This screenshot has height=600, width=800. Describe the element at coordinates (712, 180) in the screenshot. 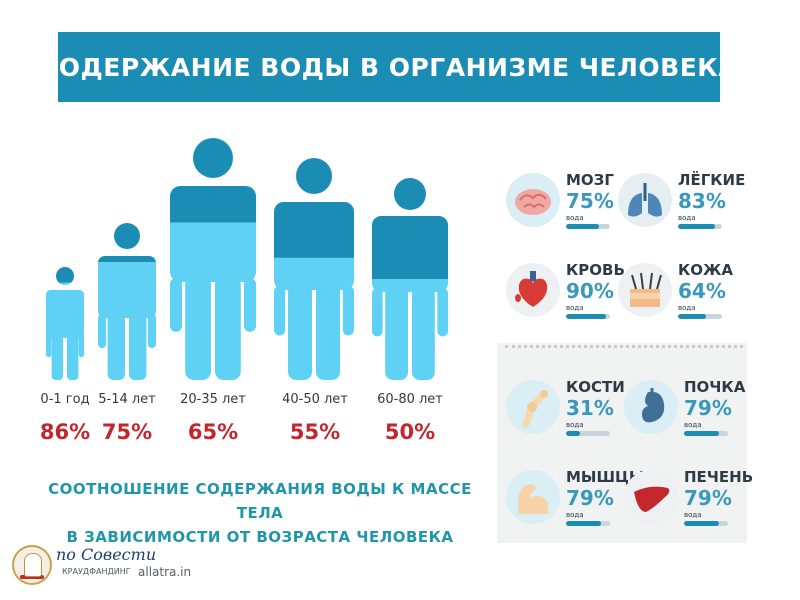

I see `organ-name: ЛЁГКИЕ` at that location.